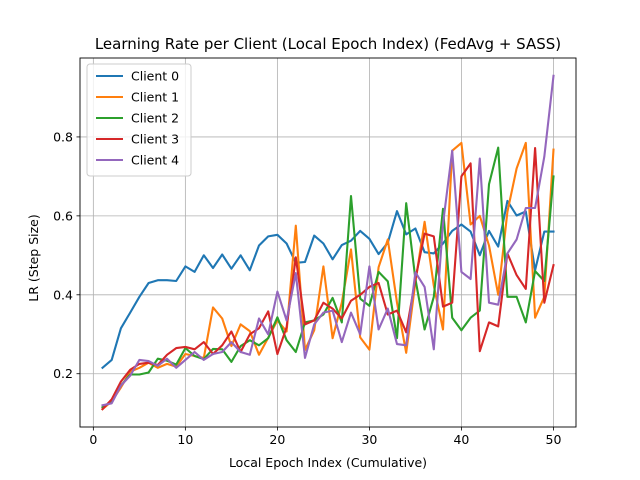 Image resolution: width=640 pixels, height=480 pixels. What do you see at coordinates (63, 373) in the screenshot?
I see `y-tick-label: 0.2` at bounding box center [63, 373].